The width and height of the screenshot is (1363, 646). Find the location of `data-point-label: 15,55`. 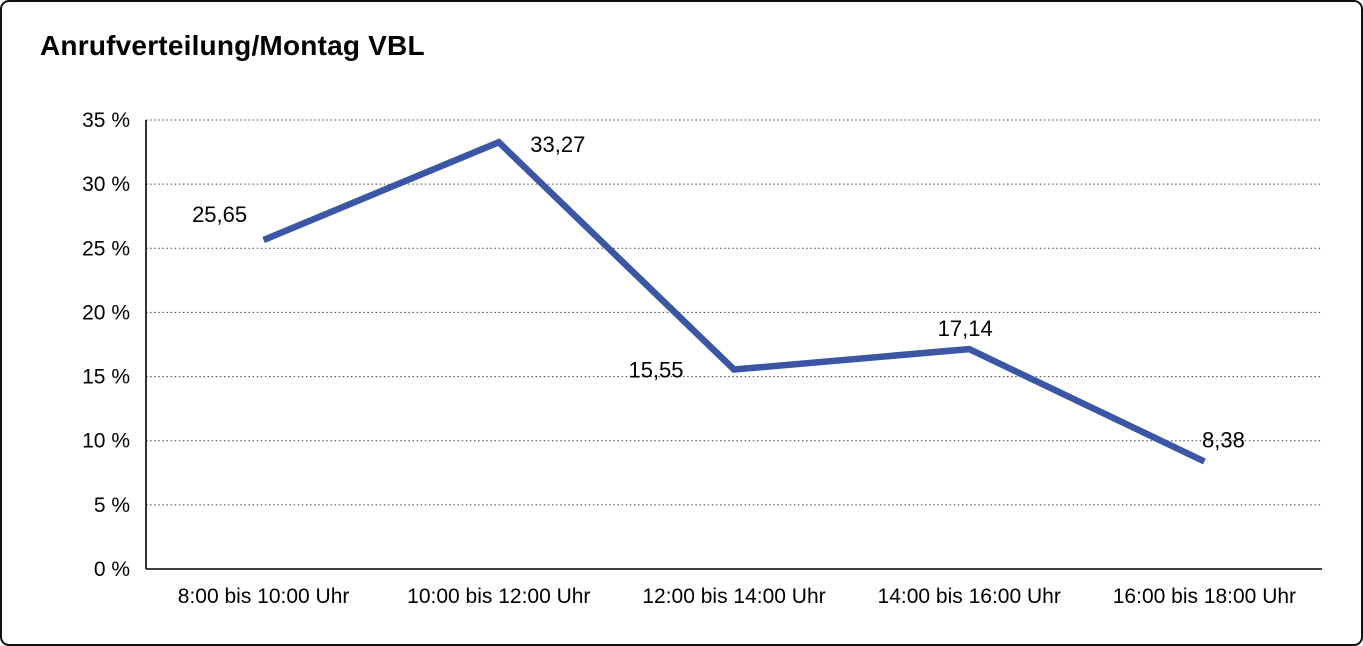

data-point-label: 15,55 is located at coordinates (655, 370).